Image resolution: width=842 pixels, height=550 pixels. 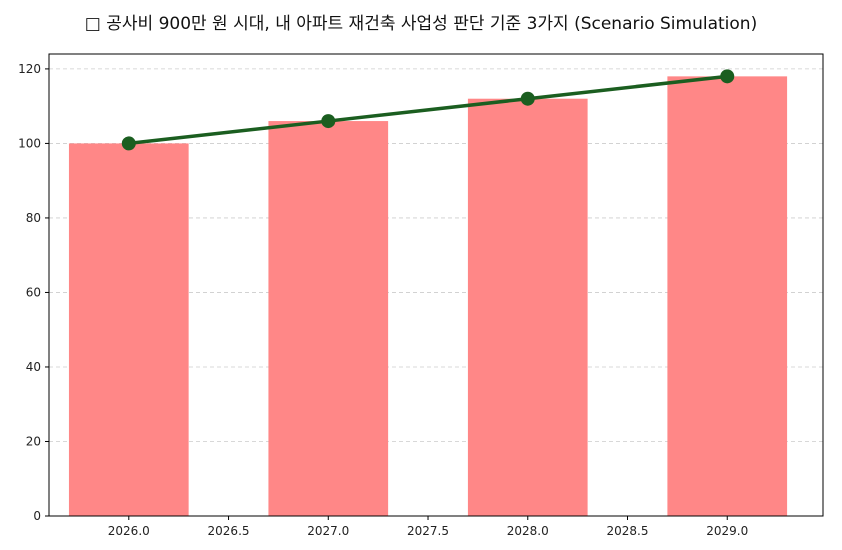 What do you see at coordinates (33, 292) in the screenshot?
I see `y-tick-label: 60` at bounding box center [33, 292].